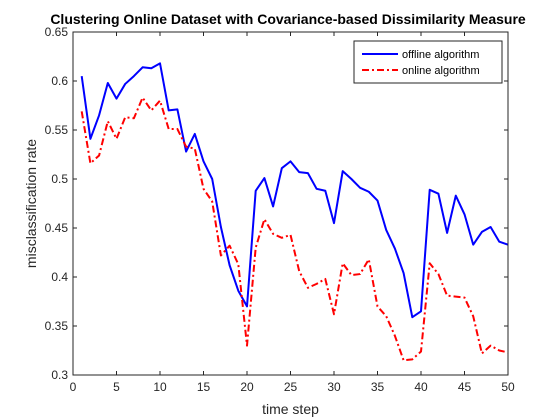  I want to click on x-tick-label: 50, so click(508, 387).